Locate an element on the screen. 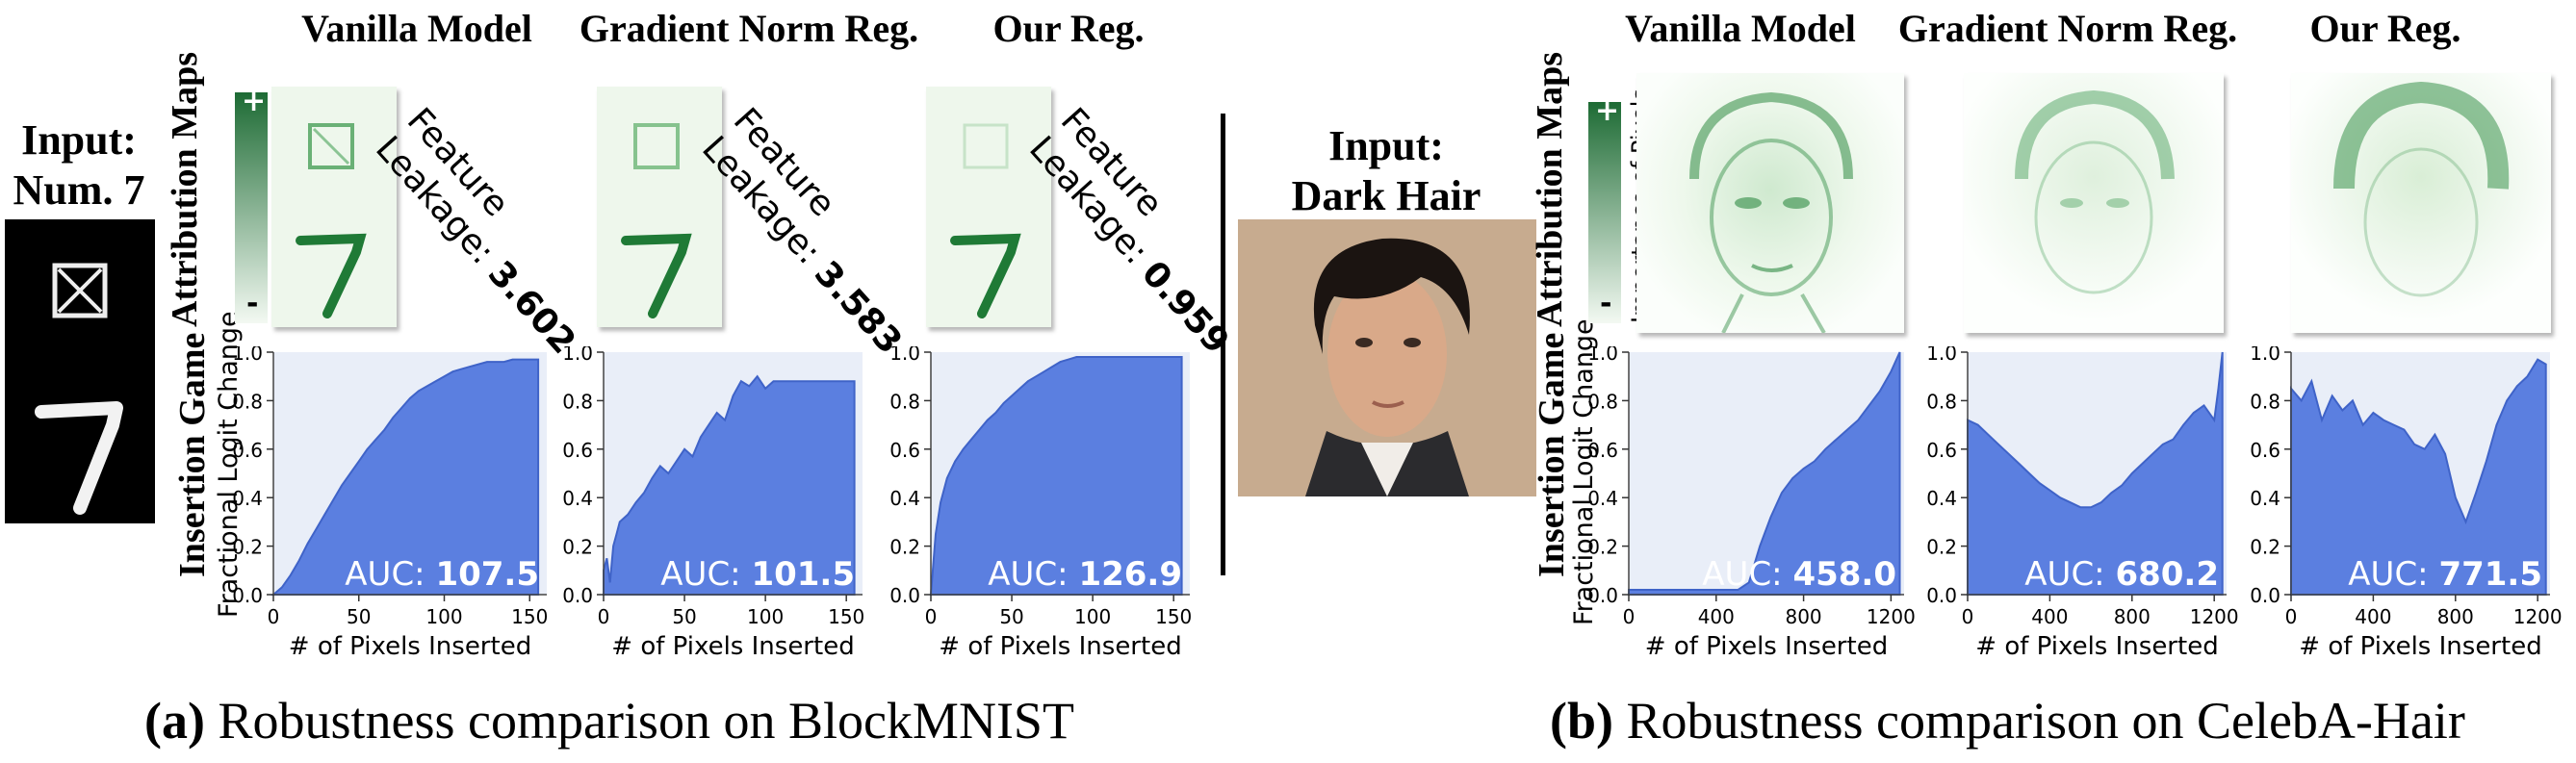  colorbar-minus-a: - is located at coordinates (253, 303).